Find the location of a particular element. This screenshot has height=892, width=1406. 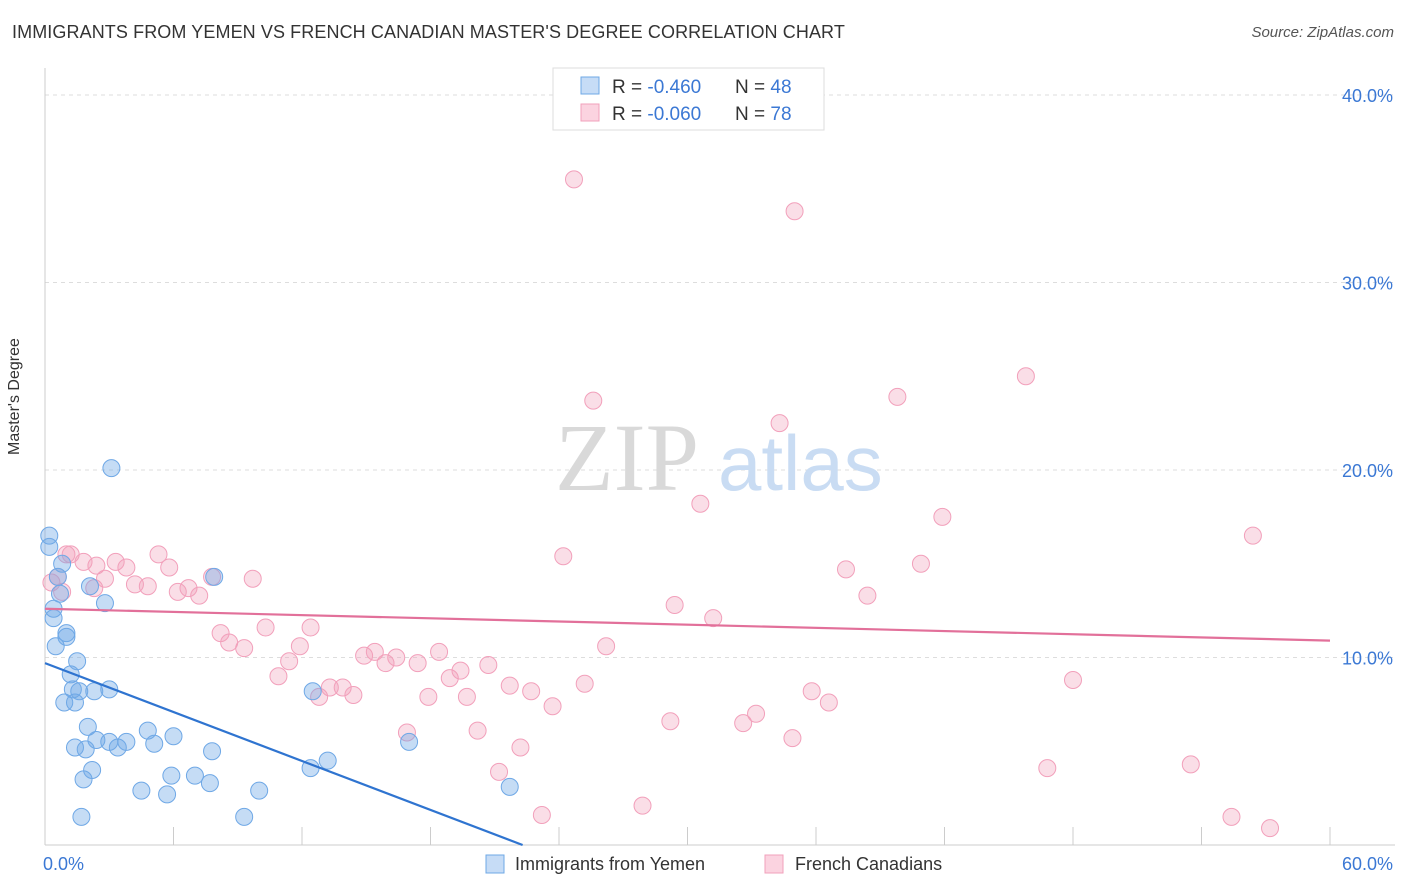

svg-text: R = -0.060 is located at coordinates (656, 114).